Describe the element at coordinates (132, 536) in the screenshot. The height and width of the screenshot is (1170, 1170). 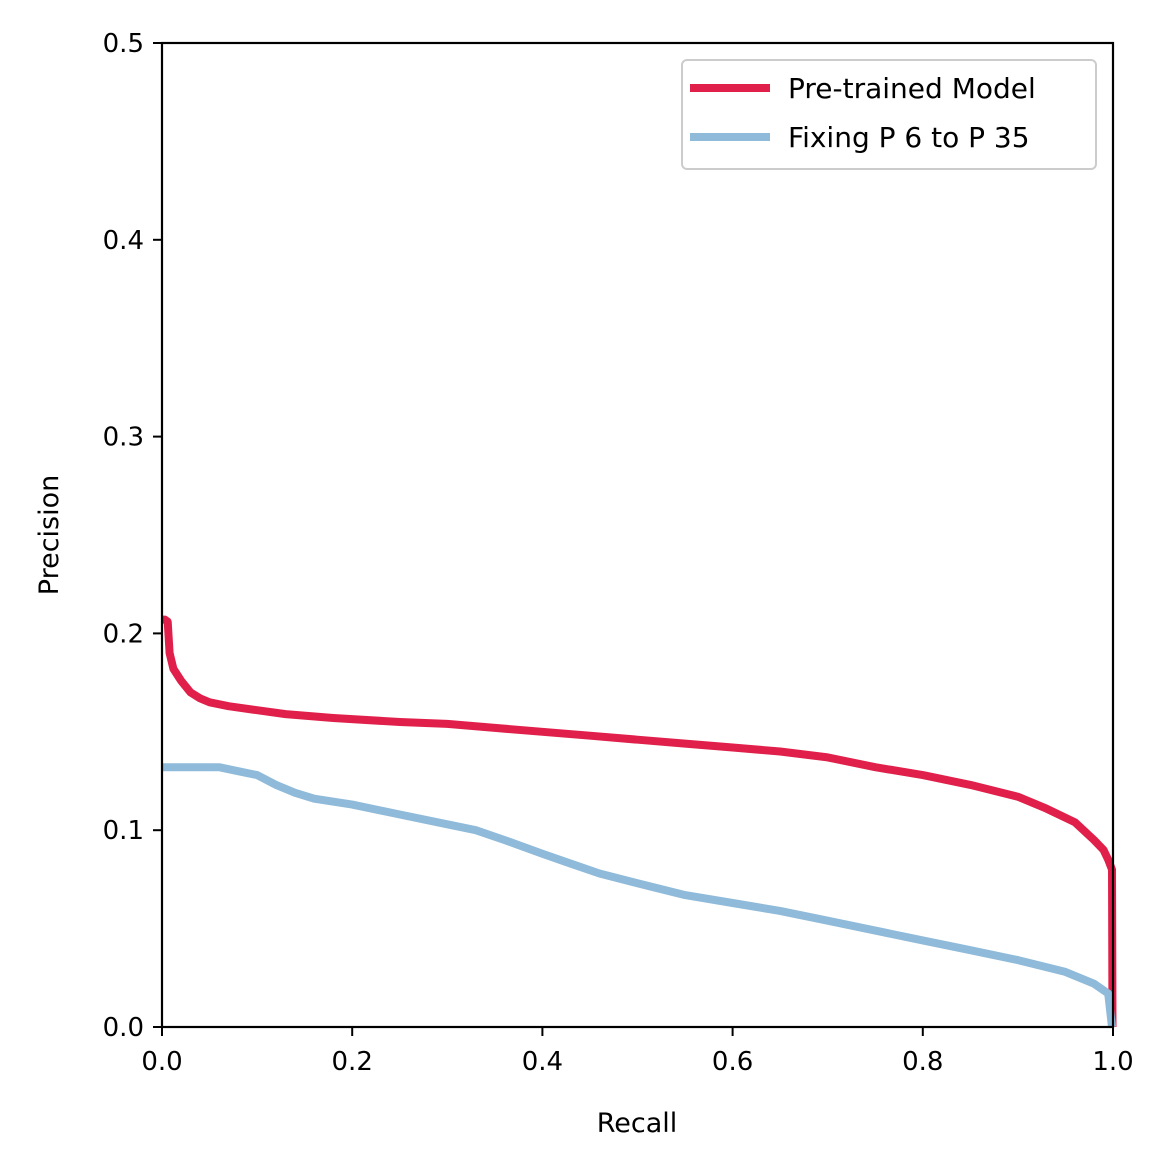
I see `y-axis: 0.0 0.1 0.2 0.3 0.4 0.5` at that location.